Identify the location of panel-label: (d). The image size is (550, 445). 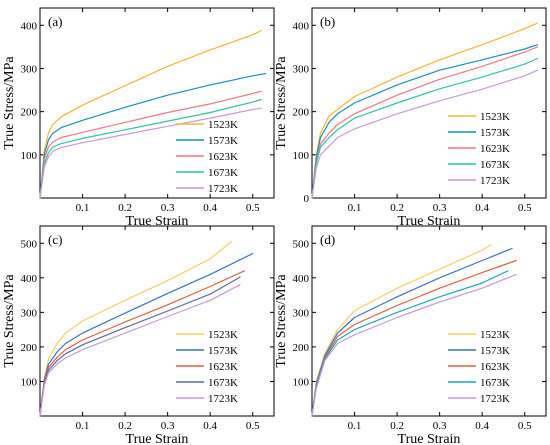
(327, 239).